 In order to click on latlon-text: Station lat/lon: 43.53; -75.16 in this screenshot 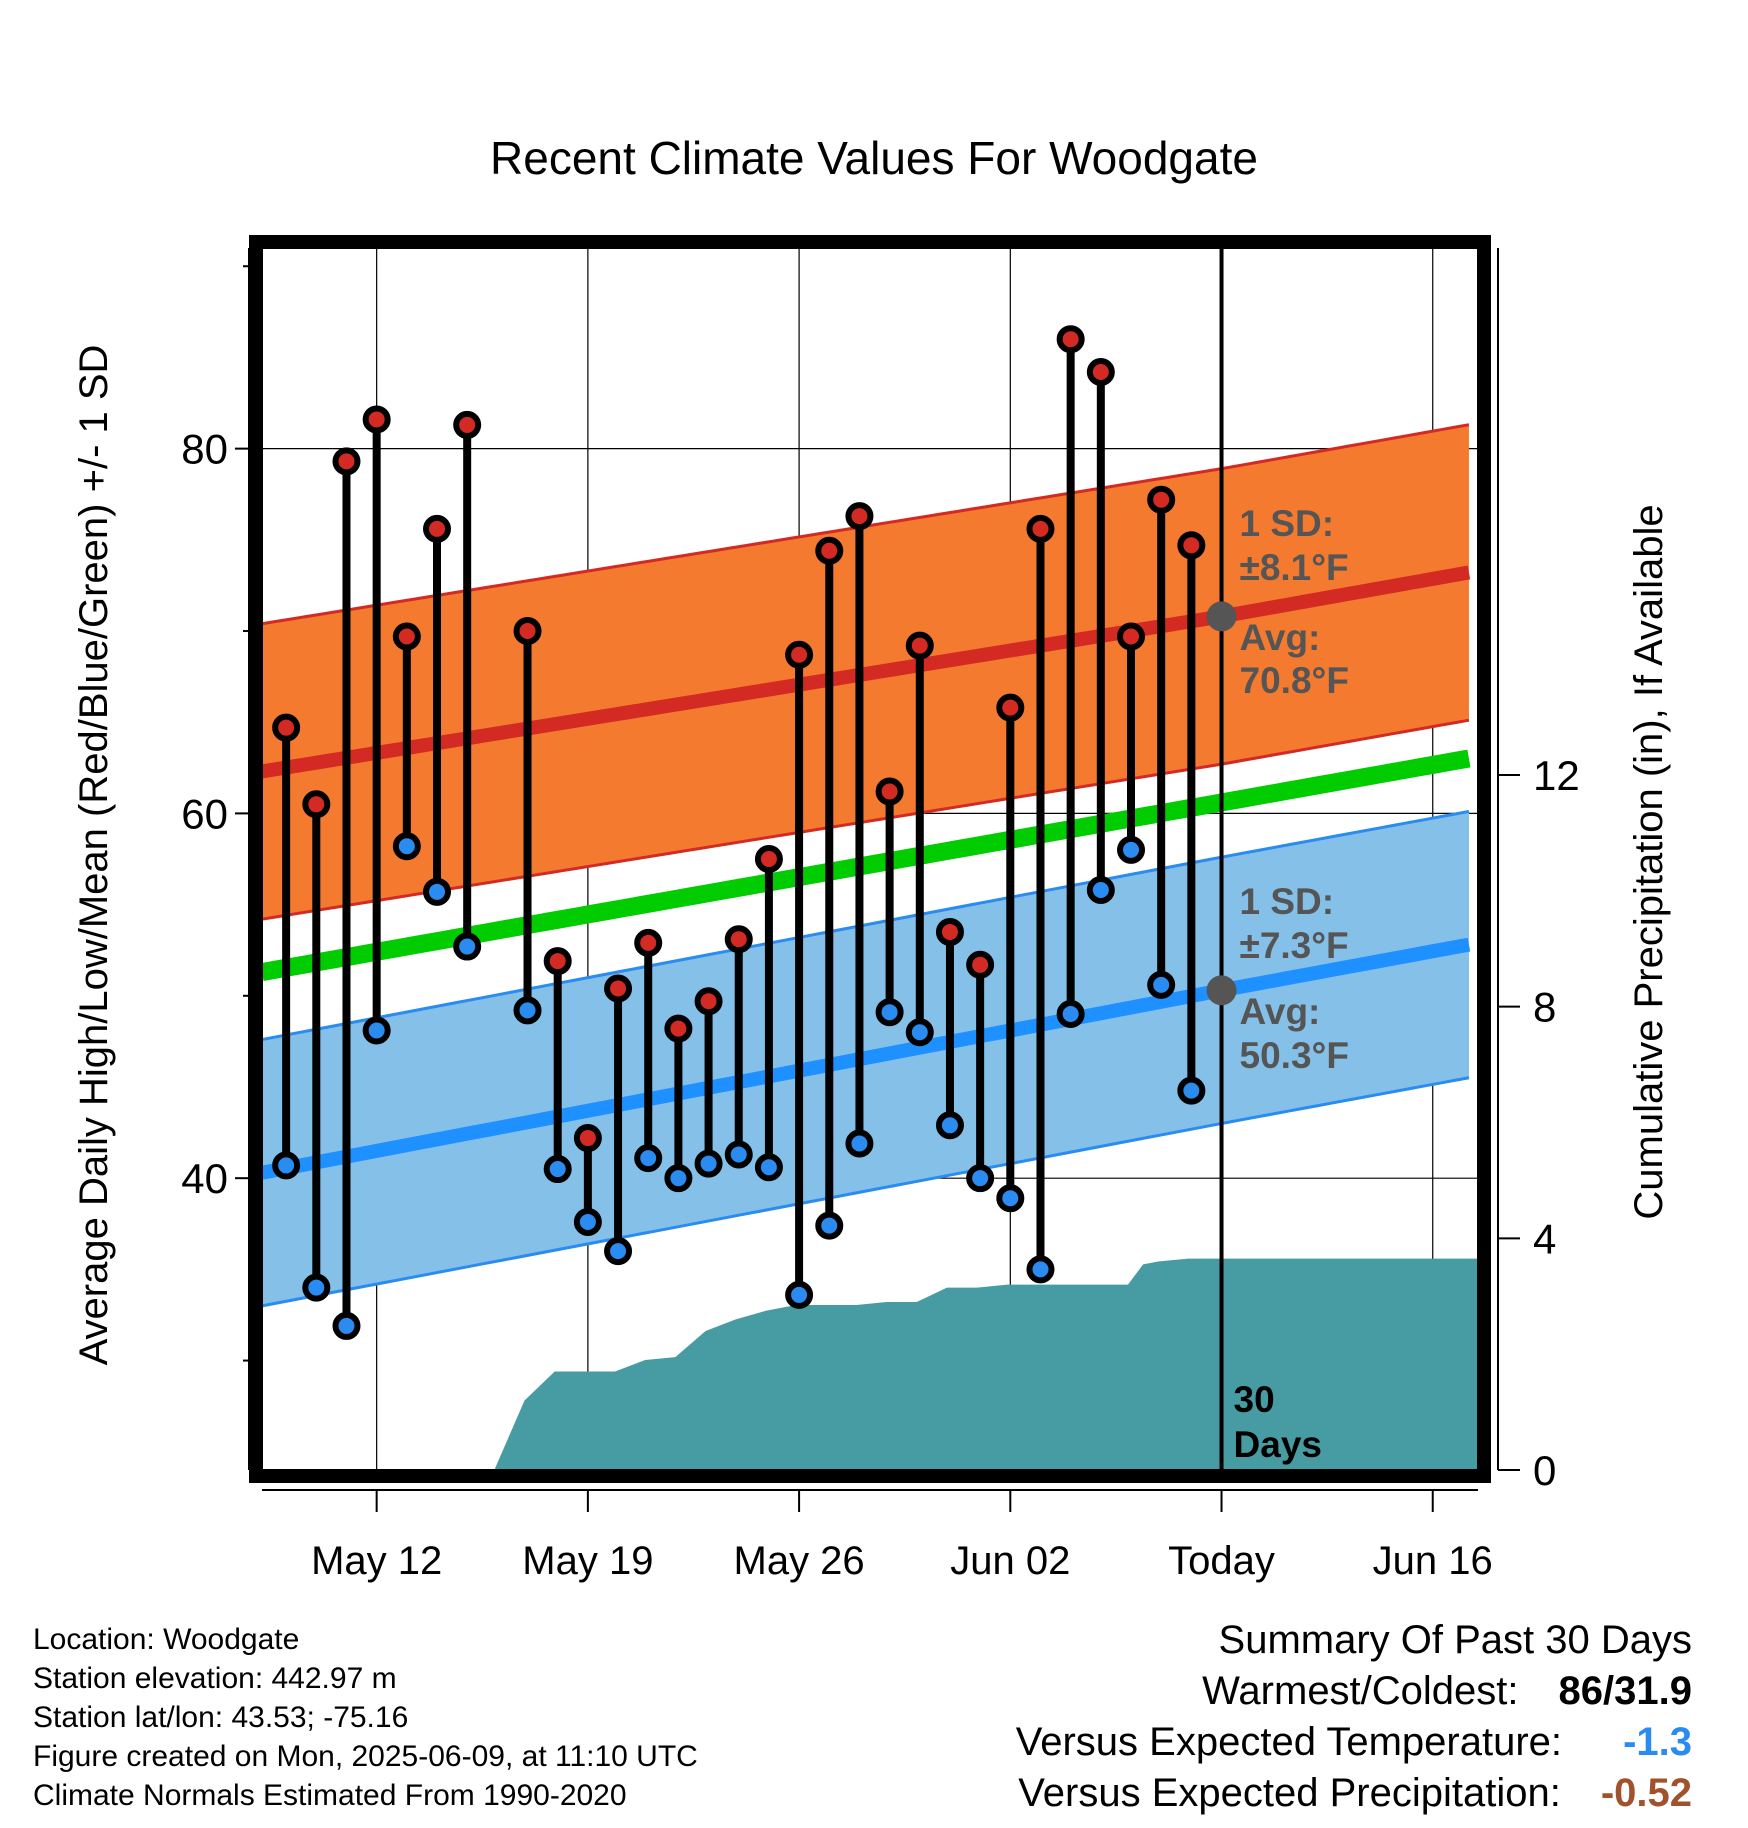, I will do `click(221, 1717)`.